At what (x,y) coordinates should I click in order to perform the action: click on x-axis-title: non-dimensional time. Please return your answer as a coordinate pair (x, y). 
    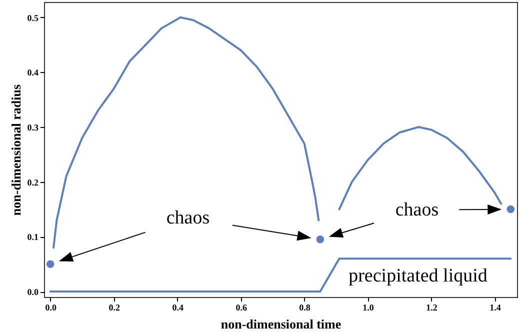
    Looking at the image, I should click on (281, 324).